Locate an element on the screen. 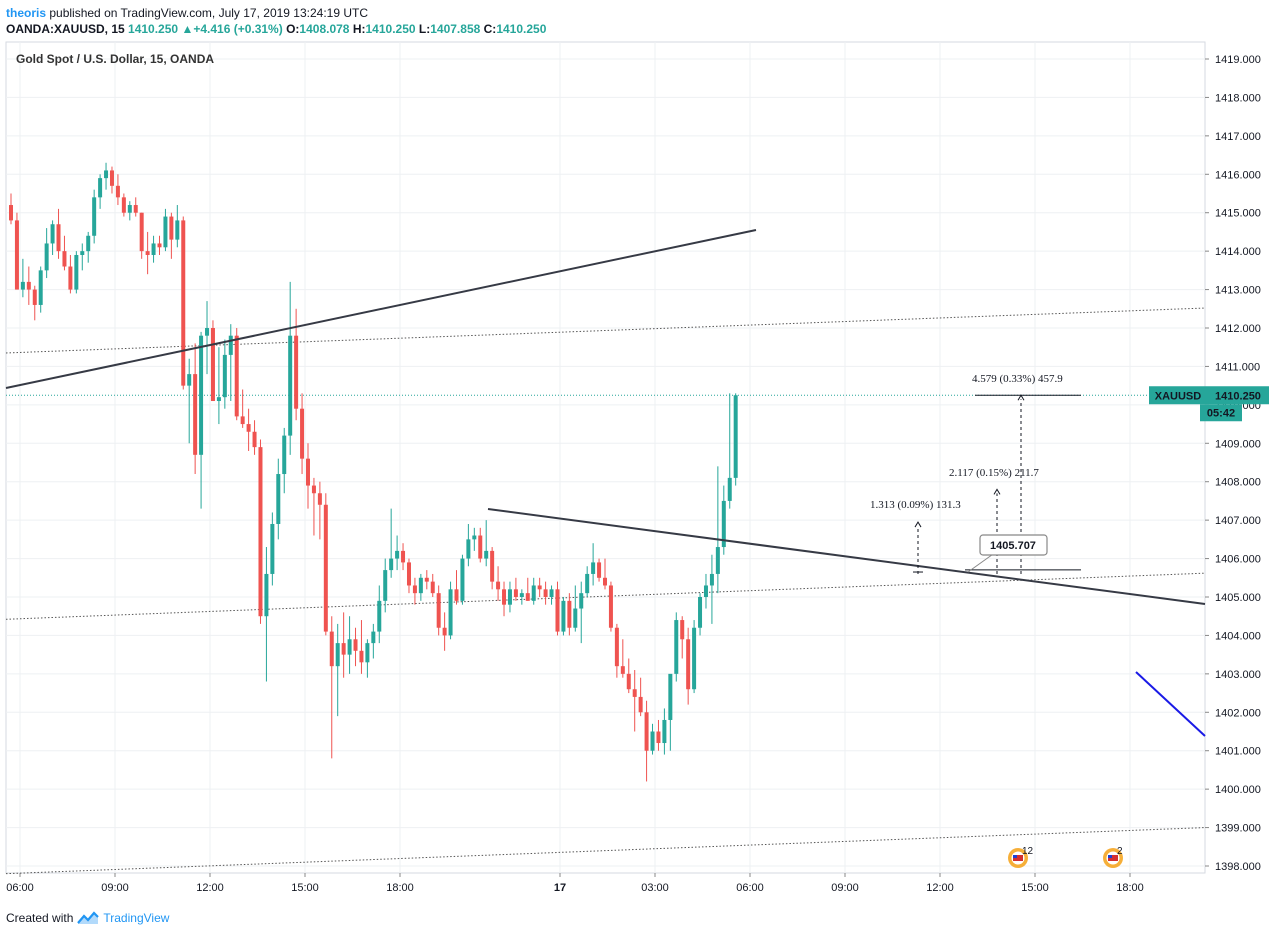 The height and width of the screenshot is (937, 1278). event-badge-count: 12 is located at coordinates (1028, 851).